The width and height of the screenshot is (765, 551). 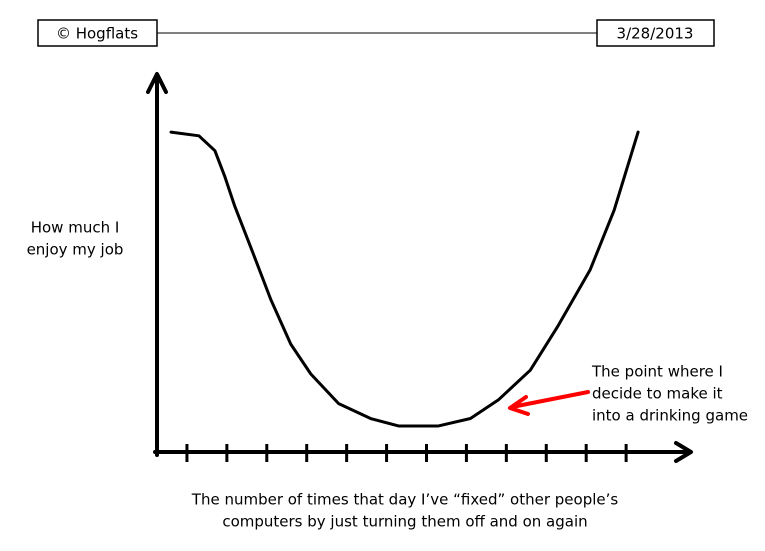 I want to click on header-box, so click(x=655, y=33).